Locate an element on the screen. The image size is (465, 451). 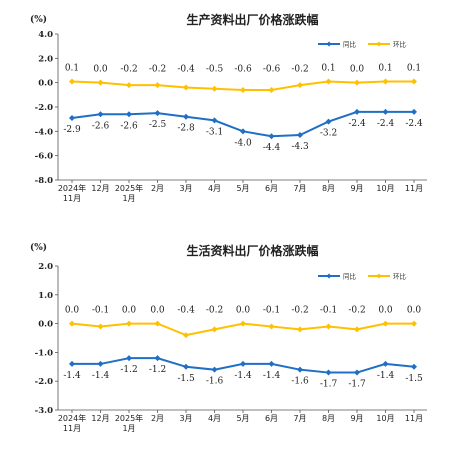
data-label-同比: -4.3 is located at coordinates (300, 147).